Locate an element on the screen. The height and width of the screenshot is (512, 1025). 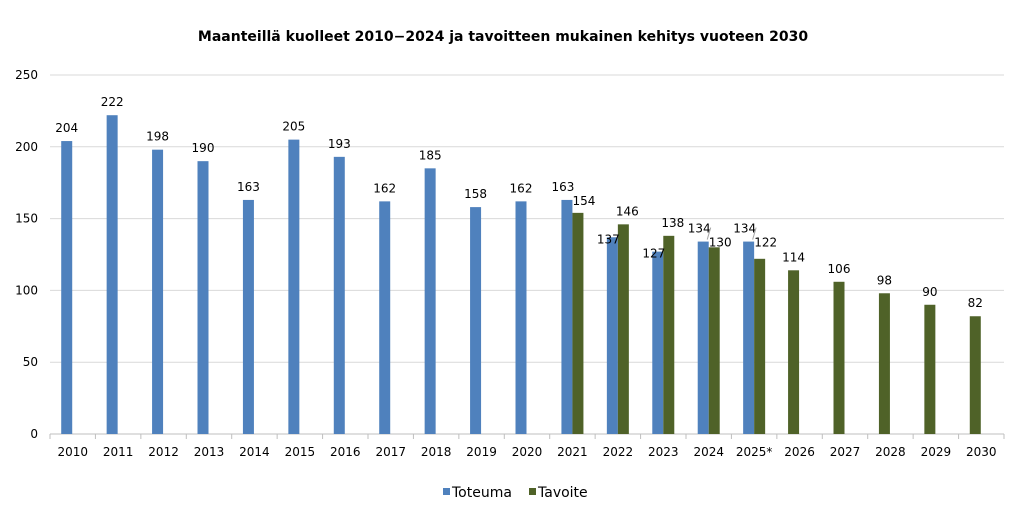
x-tick-label: 2024 is located at coordinates (708, 452).